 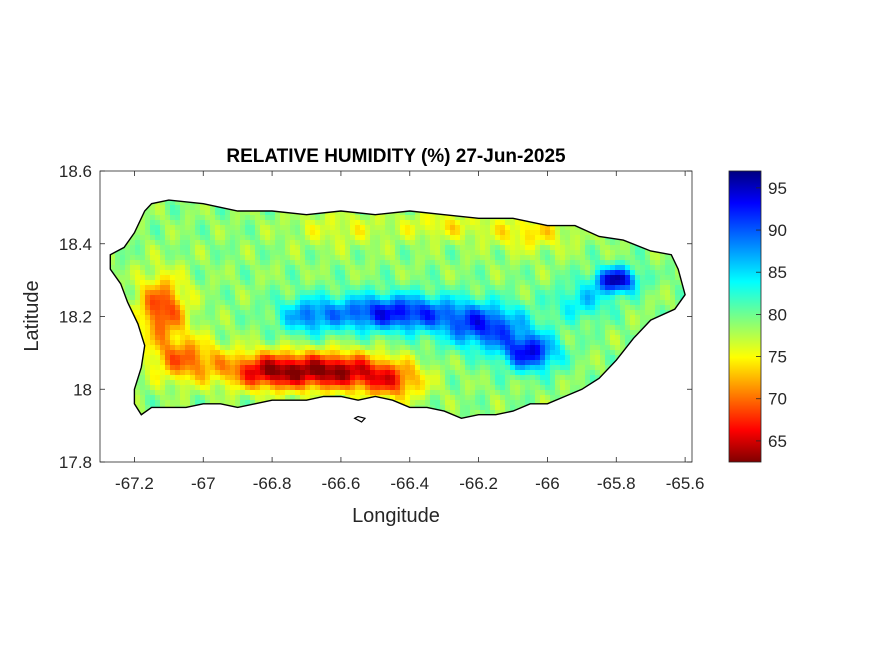 What do you see at coordinates (75, 244) in the screenshot?
I see `y-tick-label: 18.4` at bounding box center [75, 244].